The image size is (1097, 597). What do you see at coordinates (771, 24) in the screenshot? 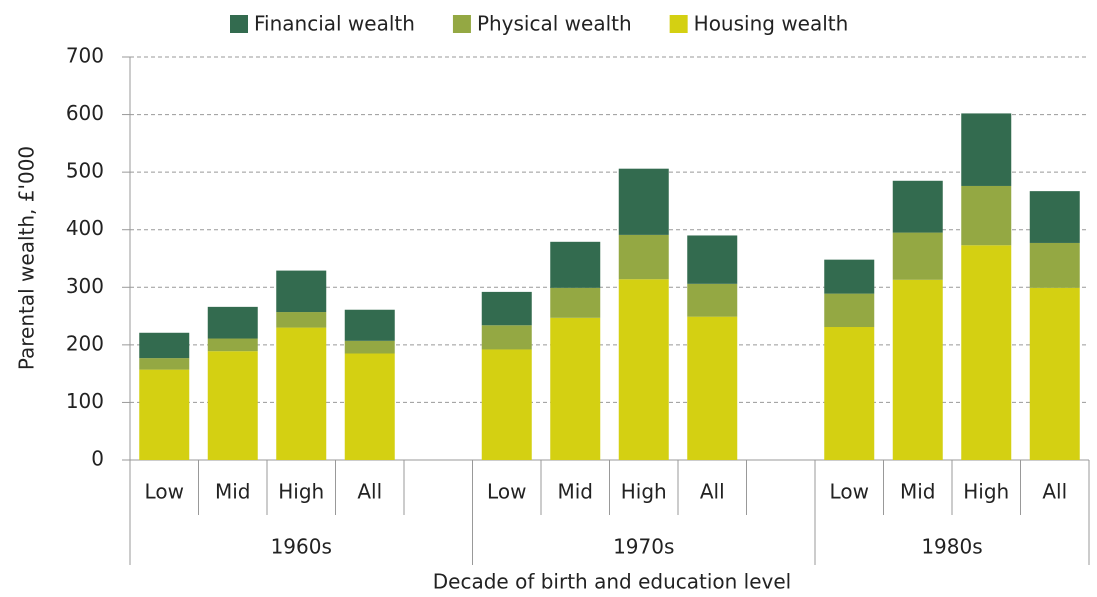
I see `legend-label: Housing wealth` at bounding box center [771, 24].